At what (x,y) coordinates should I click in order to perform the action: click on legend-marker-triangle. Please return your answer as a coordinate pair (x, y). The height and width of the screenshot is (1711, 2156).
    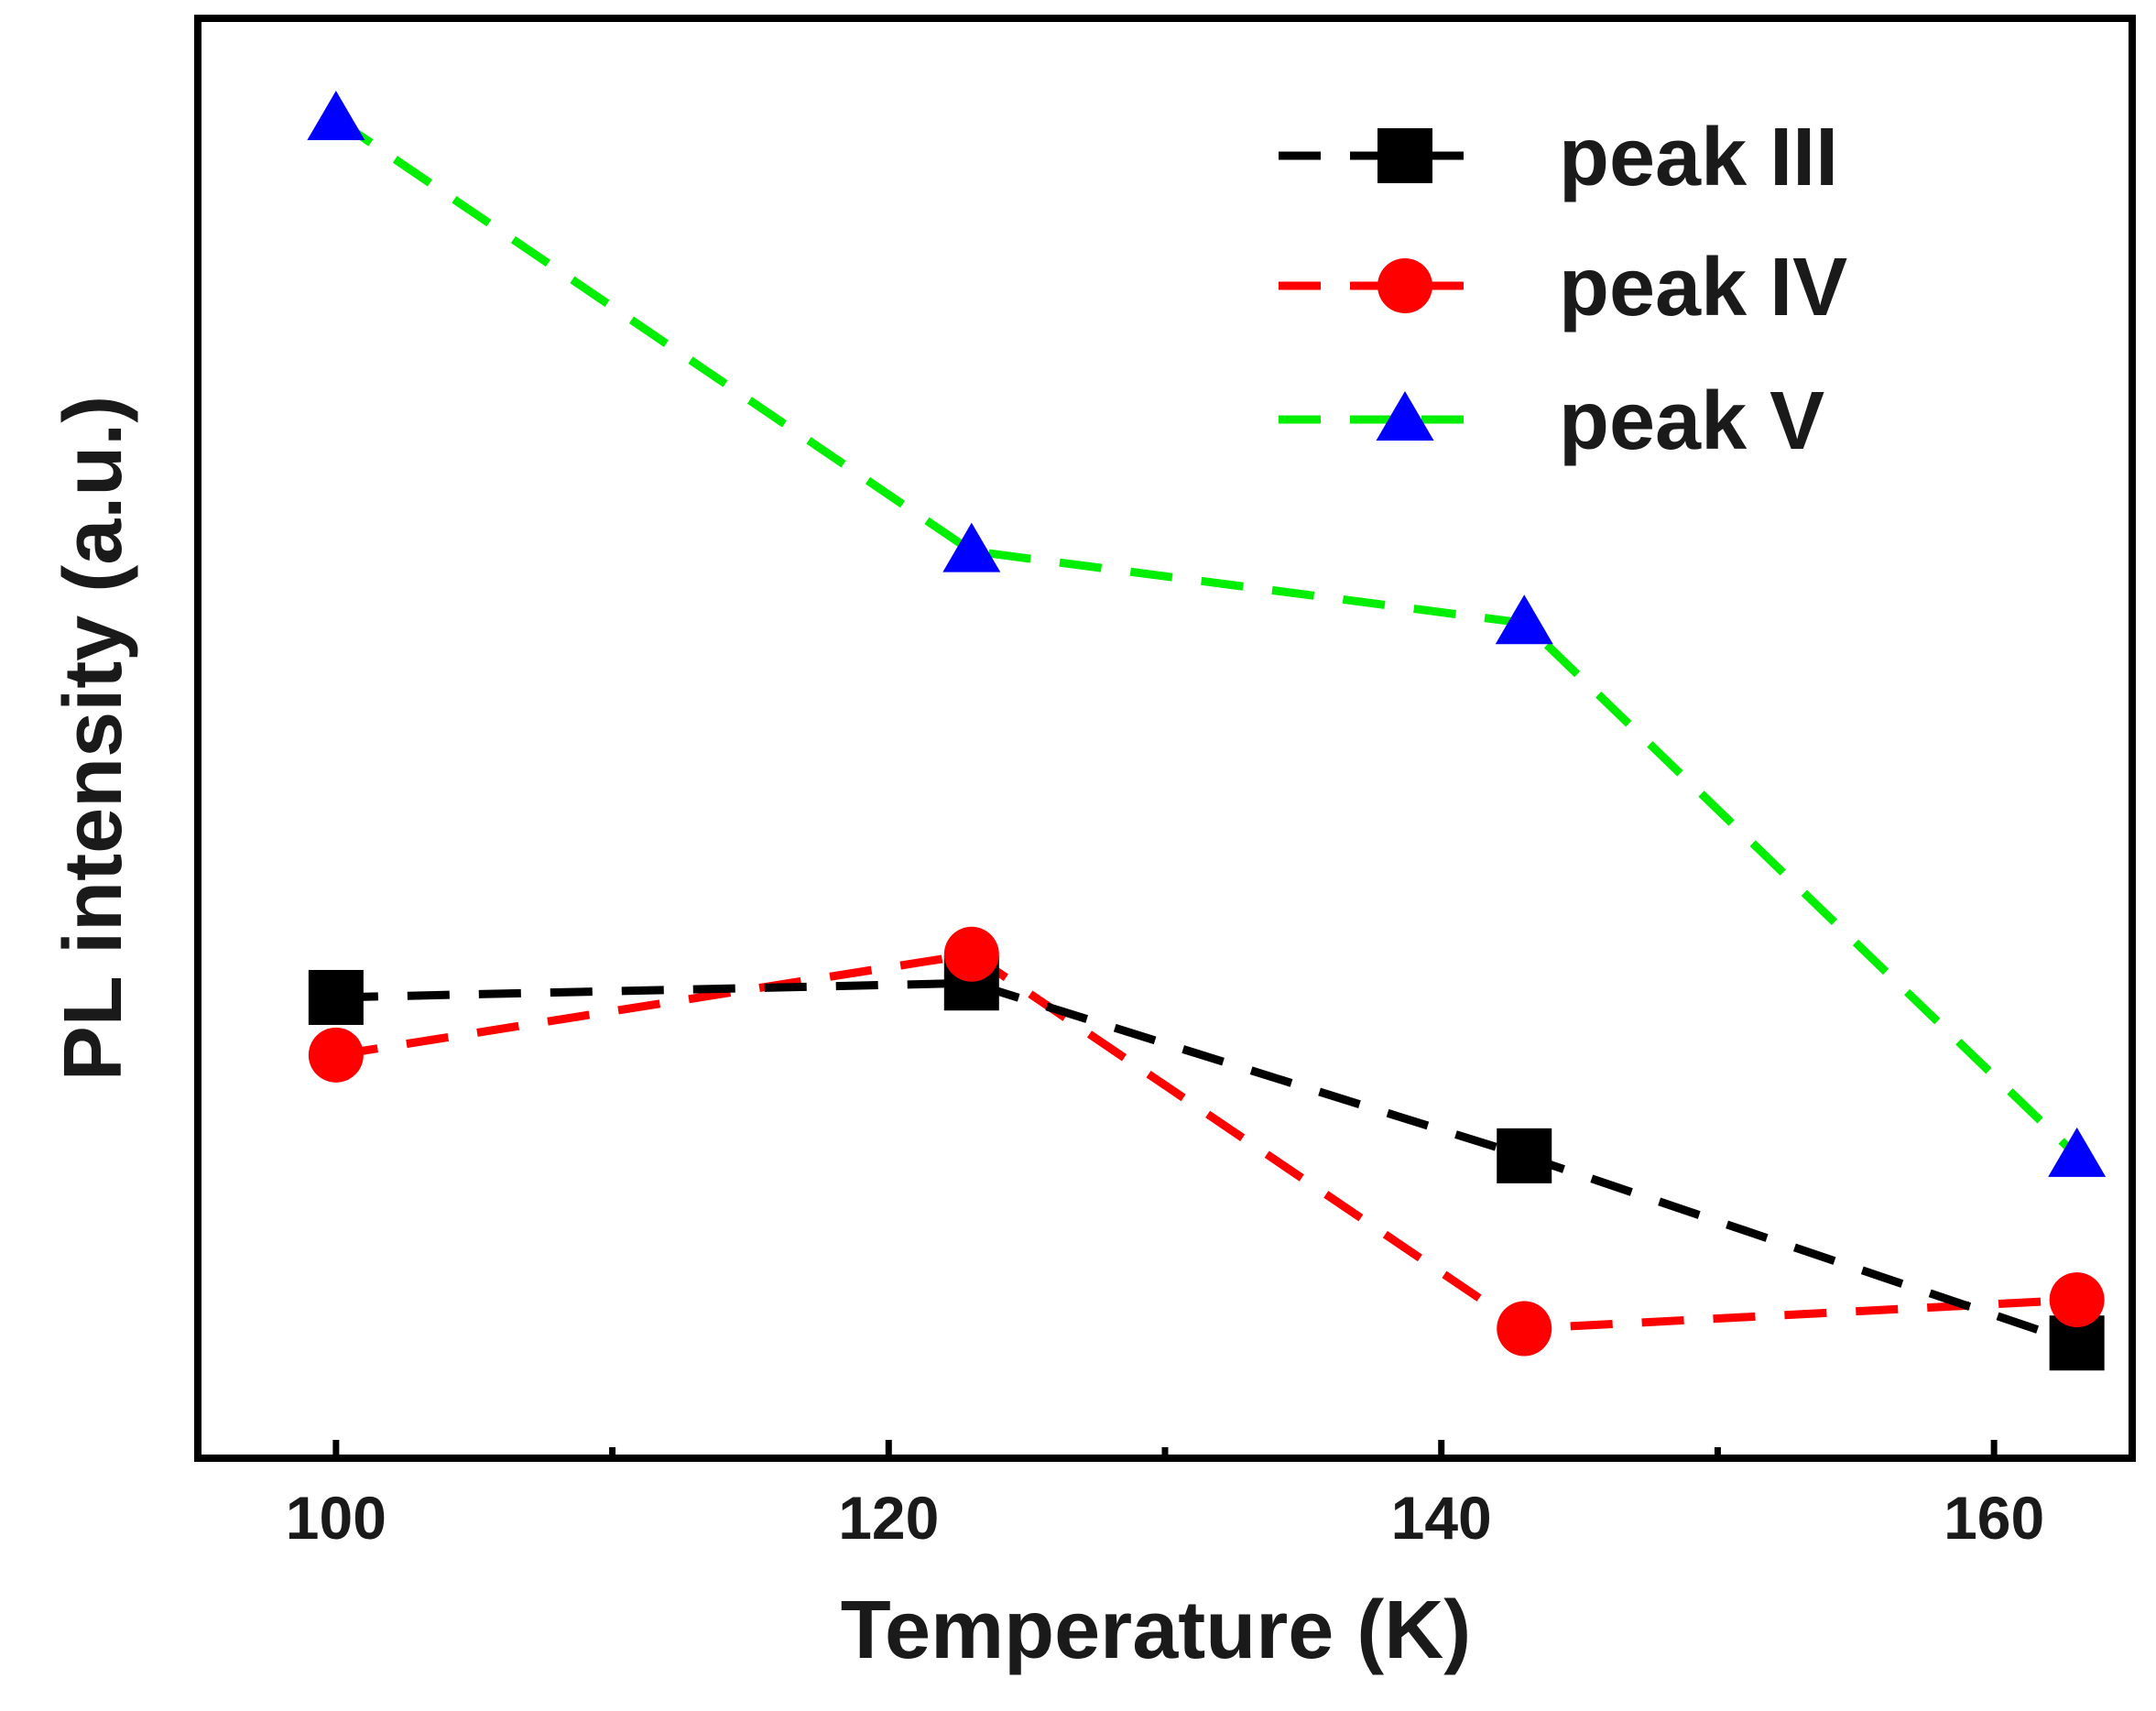
    Looking at the image, I should click on (1405, 416).